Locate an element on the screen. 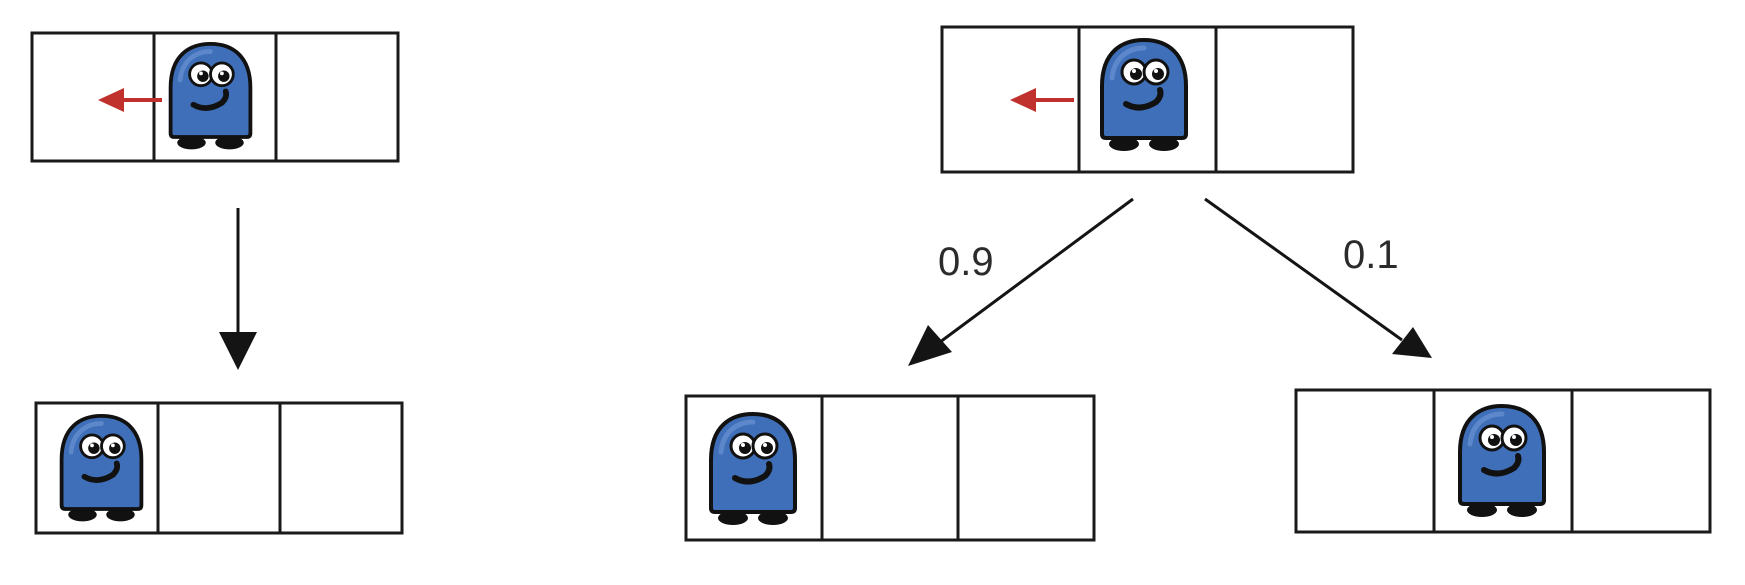 This screenshot has width=1745, height=585. deterministic-transition-arrow is located at coordinates (238, 289).